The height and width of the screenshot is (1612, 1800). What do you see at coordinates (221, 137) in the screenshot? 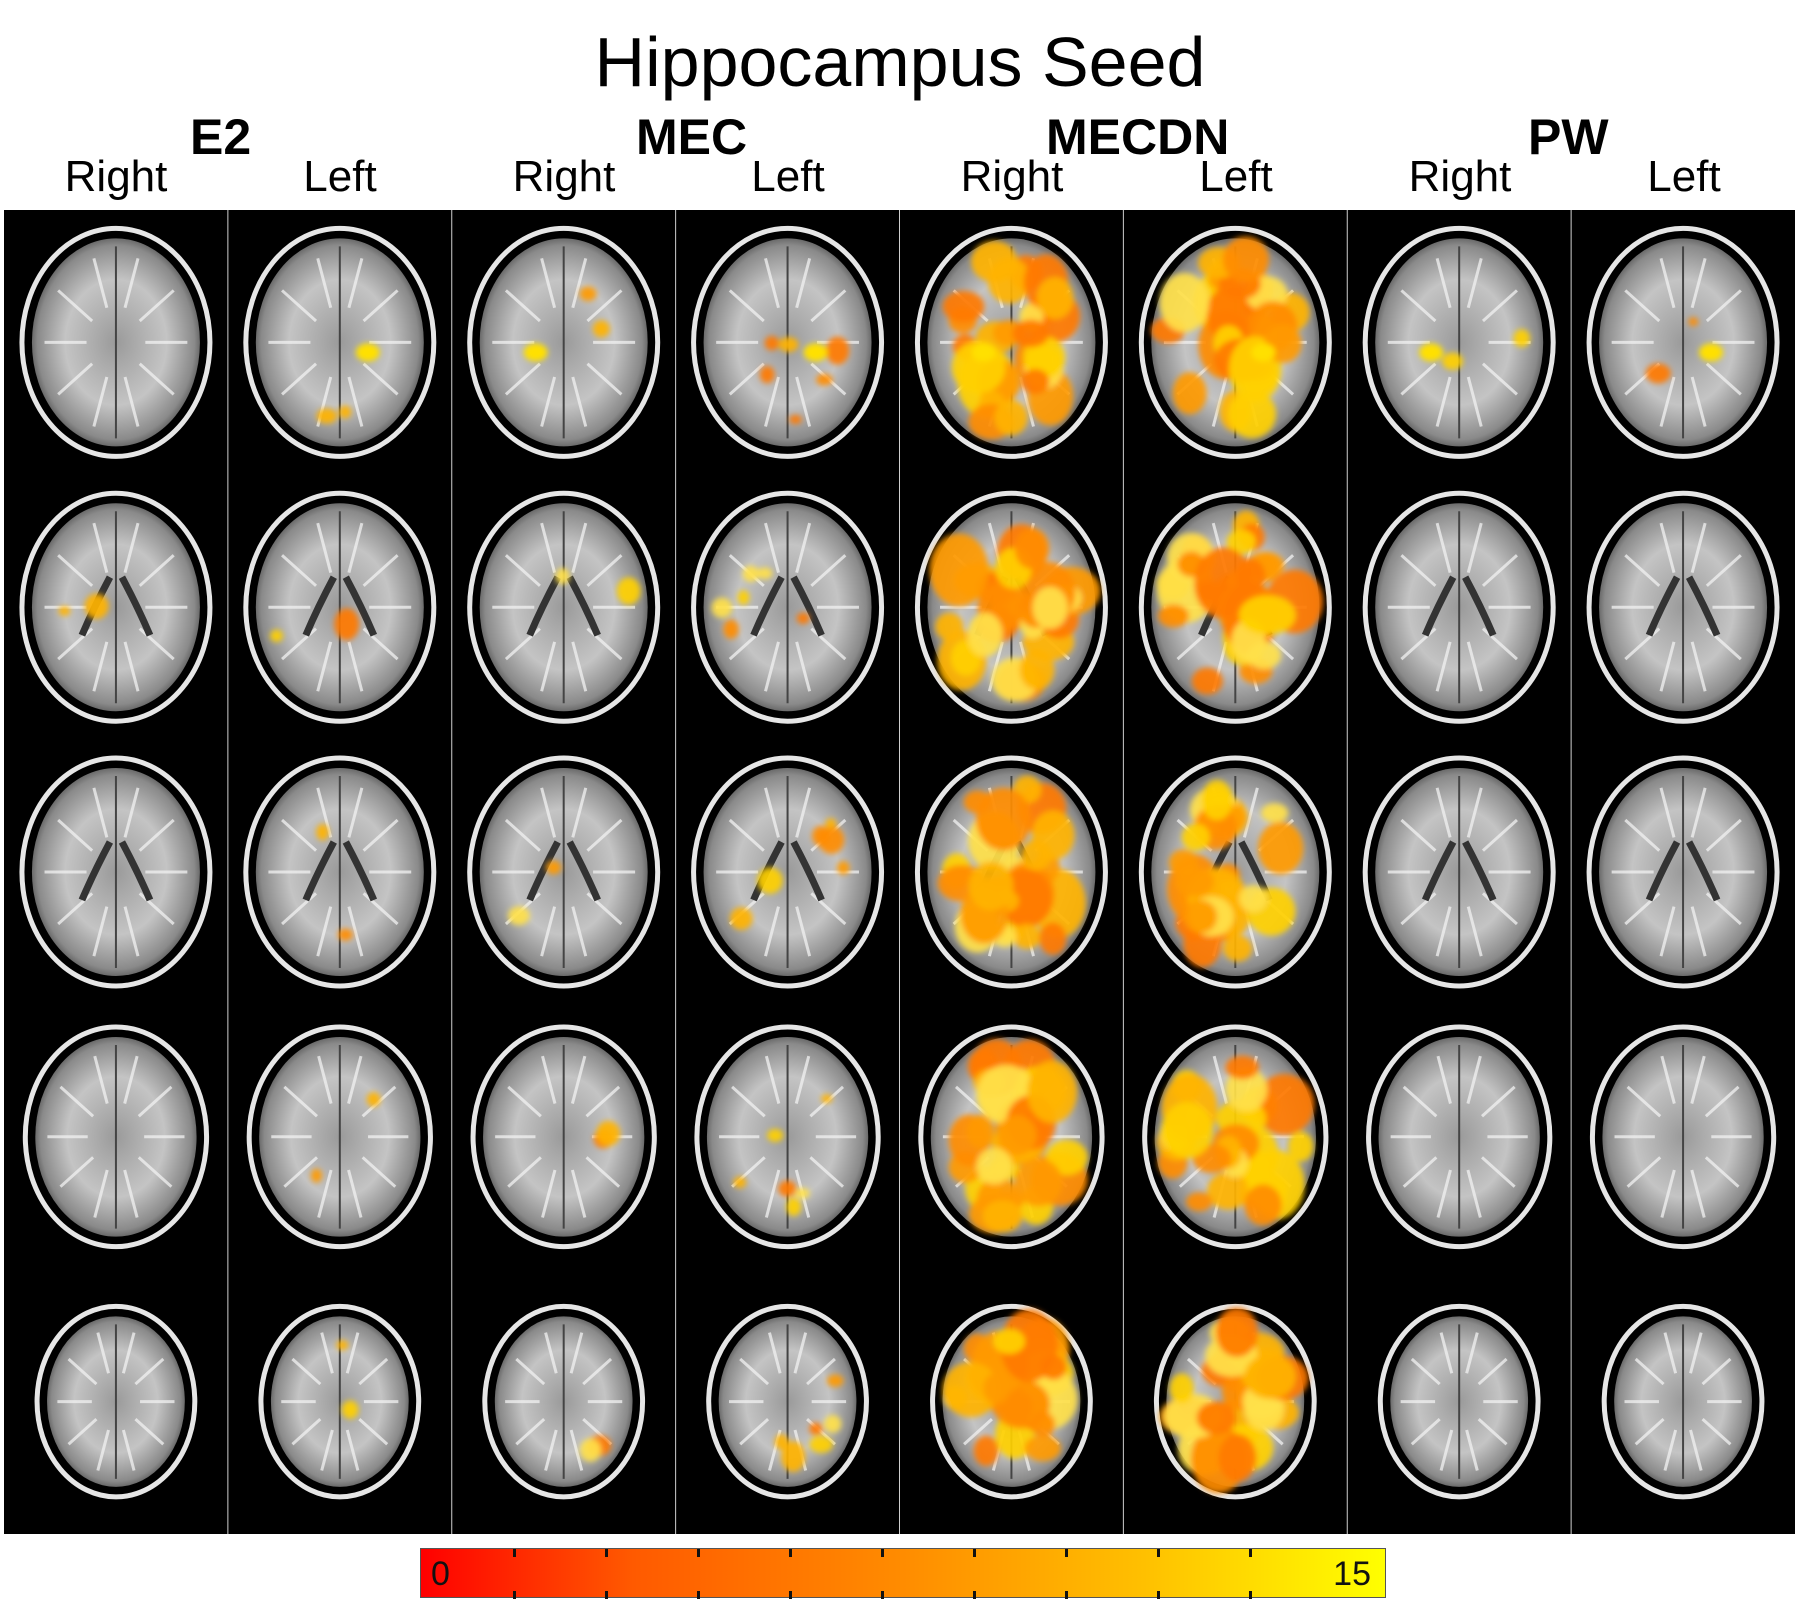
I see `group-label-e2: E2` at bounding box center [221, 137].